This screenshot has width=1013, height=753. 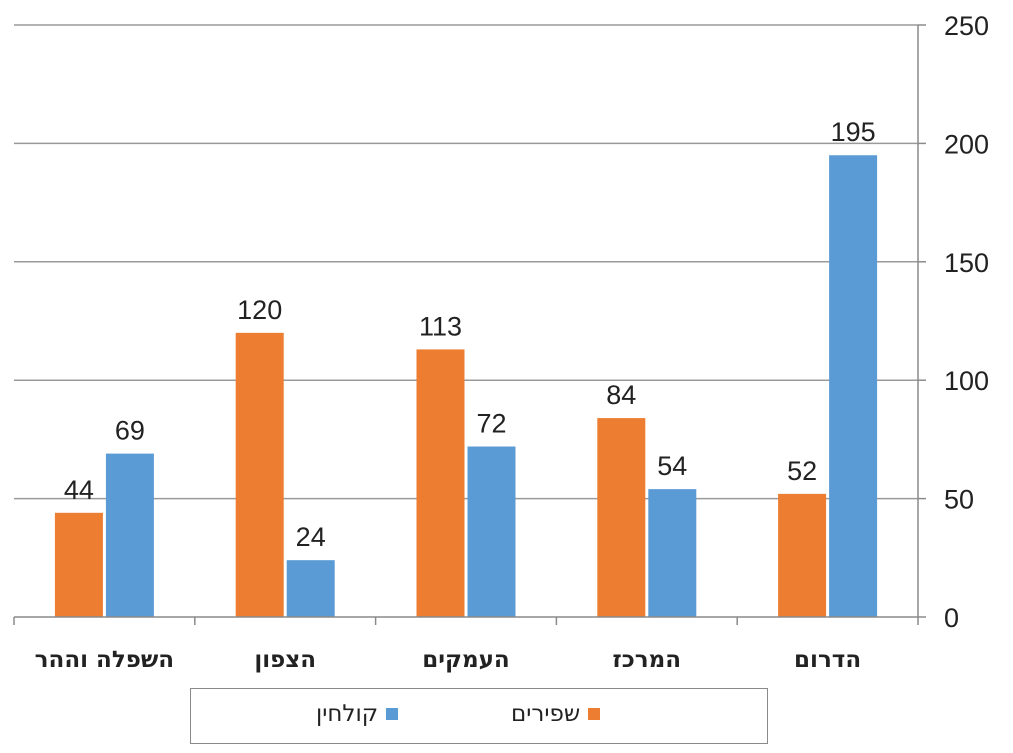 I want to click on y-tick-label: 100, so click(x=966, y=381).